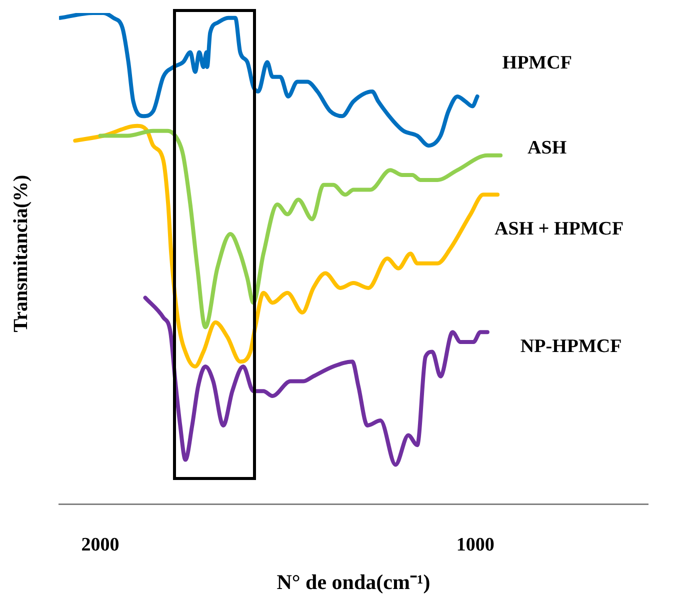 This screenshot has width=685, height=600. What do you see at coordinates (547, 147) in the screenshot?
I see `series-label: ASH` at bounding box center [547, 147].